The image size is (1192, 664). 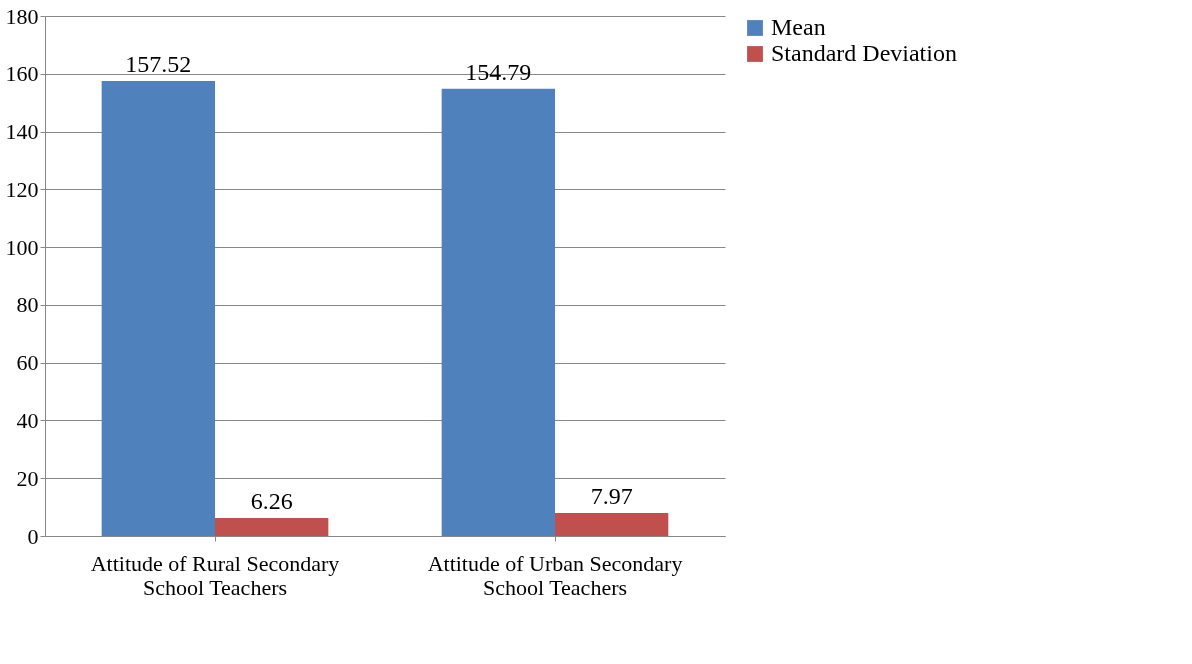 What do you see at coordinates (27, 363) in the screenshot?
I see `y-tick-label: 60` at bounding box center [27, 363].